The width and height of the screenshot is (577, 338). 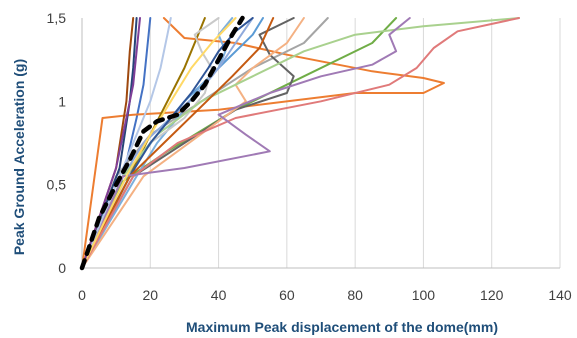 I want to click on x-tick-label: 80, so click(x=355, y=295).